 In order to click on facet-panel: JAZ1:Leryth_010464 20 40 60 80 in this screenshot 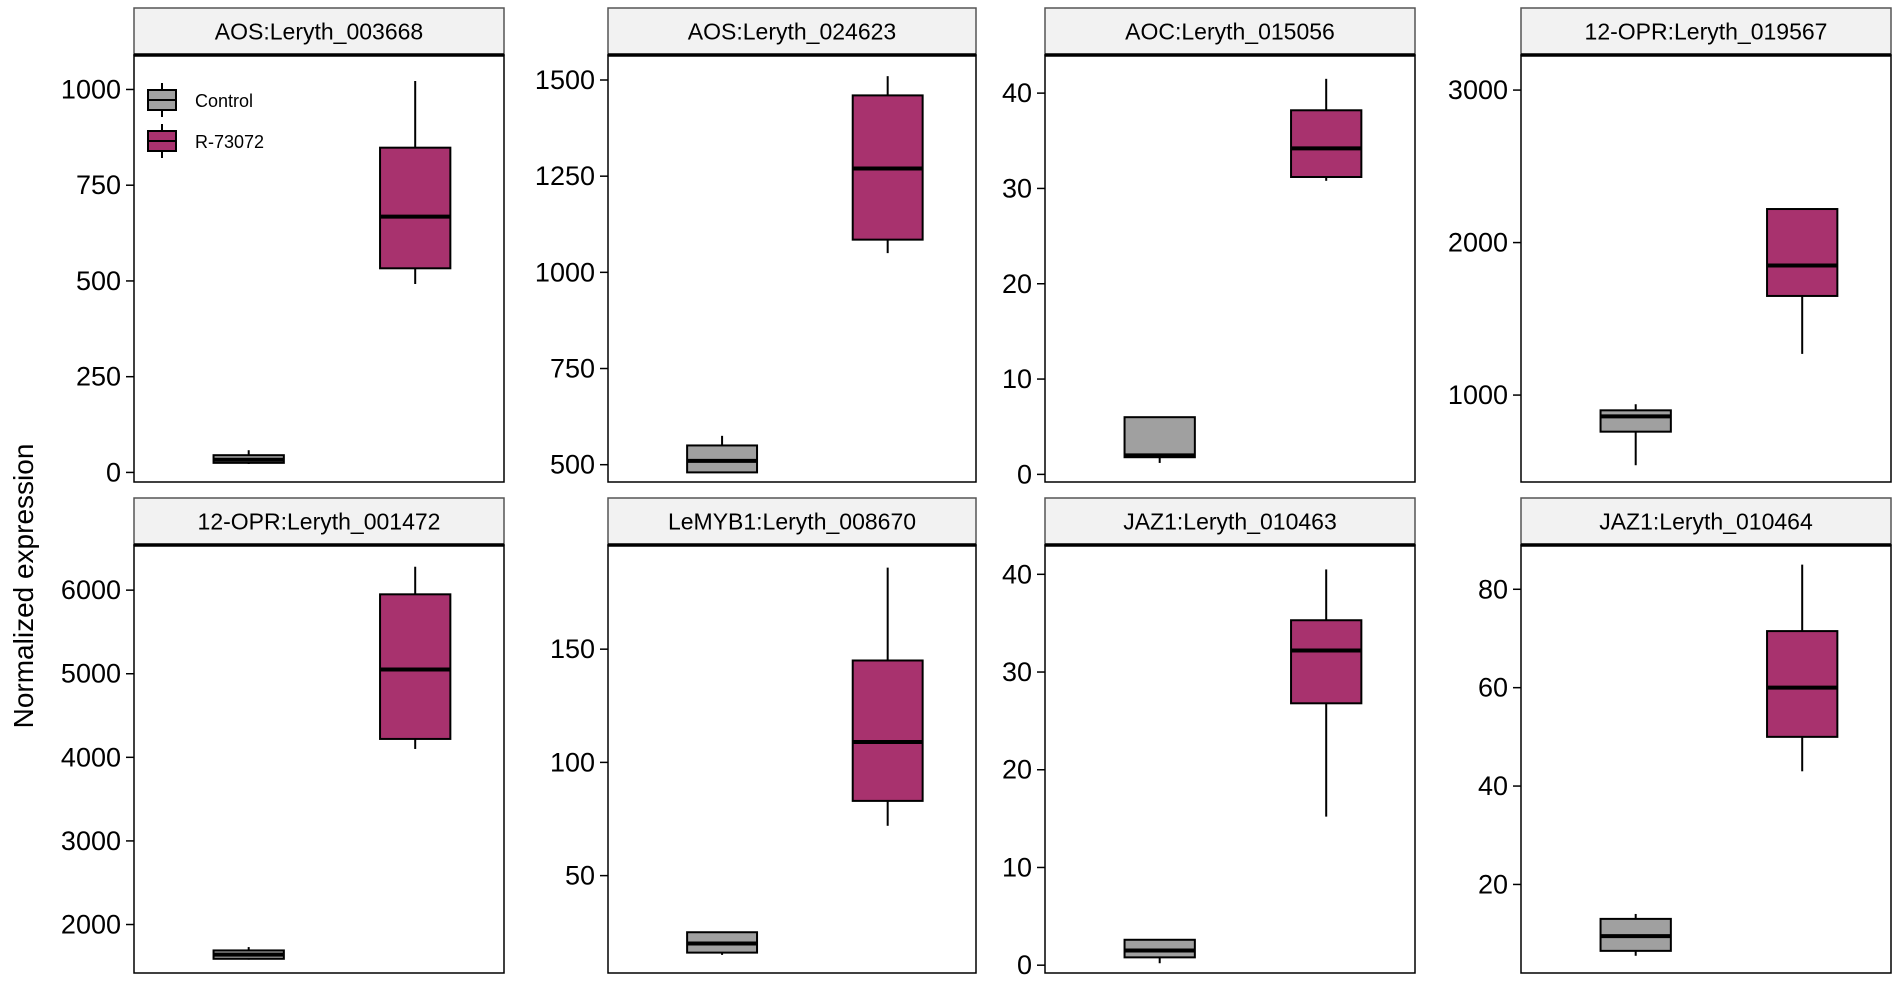, I will do `click(1685, 735)`.